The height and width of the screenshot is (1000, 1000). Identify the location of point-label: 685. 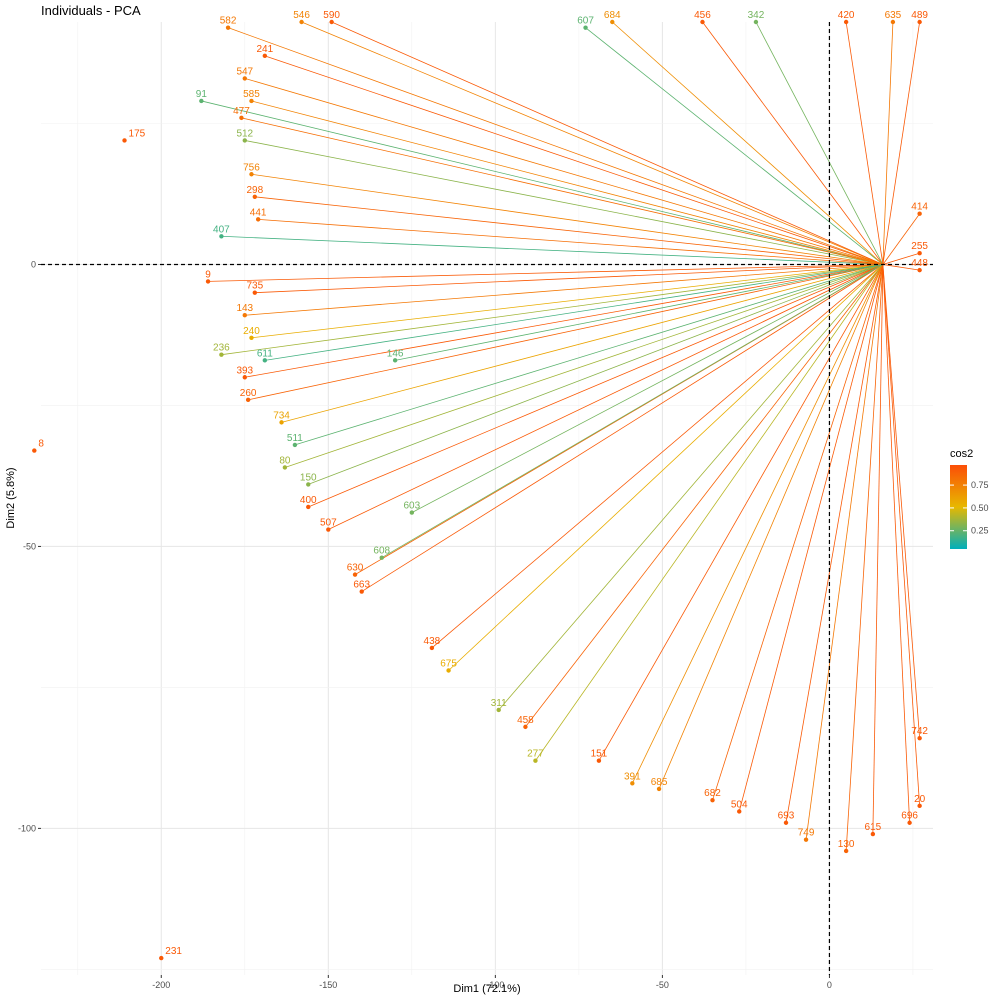
(659, 782).